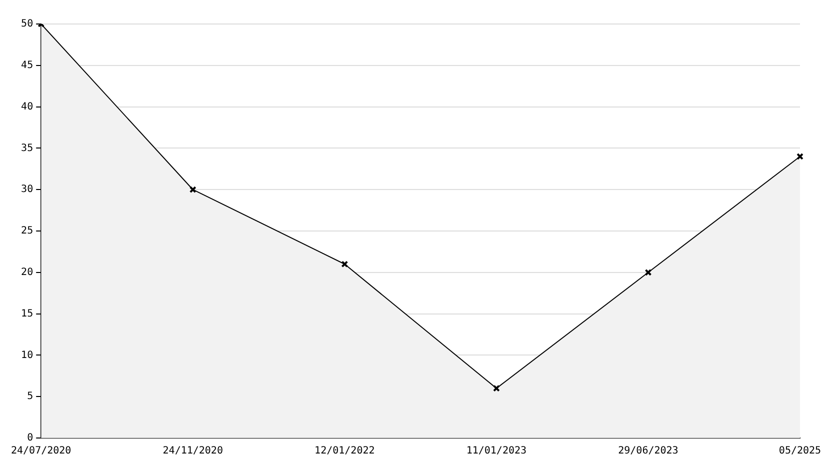 This screenshot has height=468, width=834. I want to click on x-tick-label: 29/06/2023, so click(648, 451).